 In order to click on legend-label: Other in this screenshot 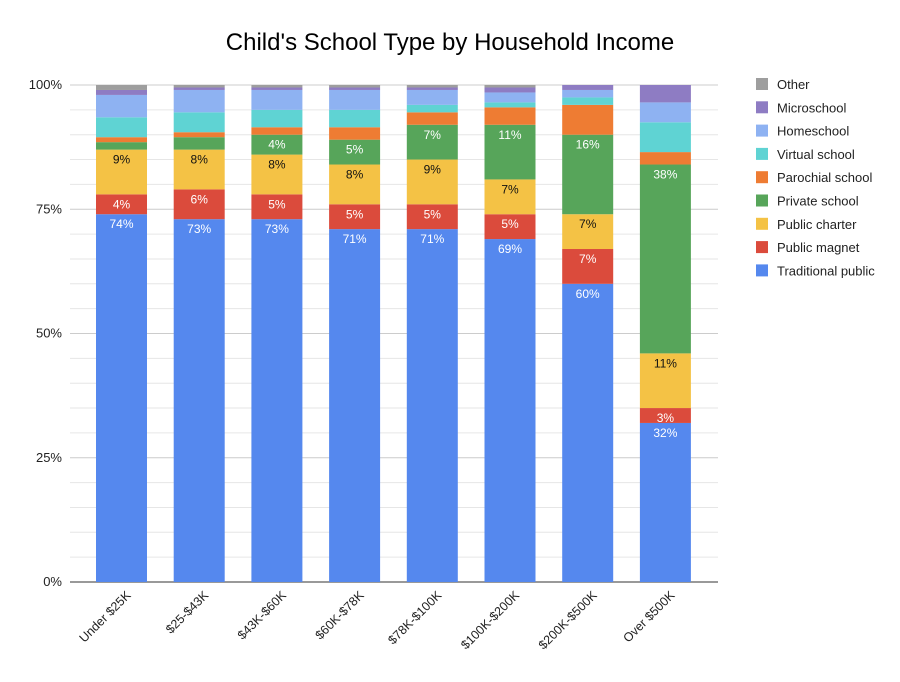, I will do `click(793, 84)`.